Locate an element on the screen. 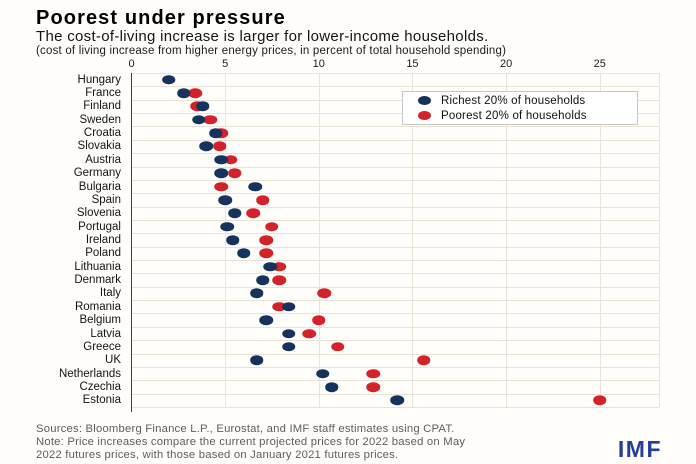  country-label: Portugal is located at coordinates (99, 226).